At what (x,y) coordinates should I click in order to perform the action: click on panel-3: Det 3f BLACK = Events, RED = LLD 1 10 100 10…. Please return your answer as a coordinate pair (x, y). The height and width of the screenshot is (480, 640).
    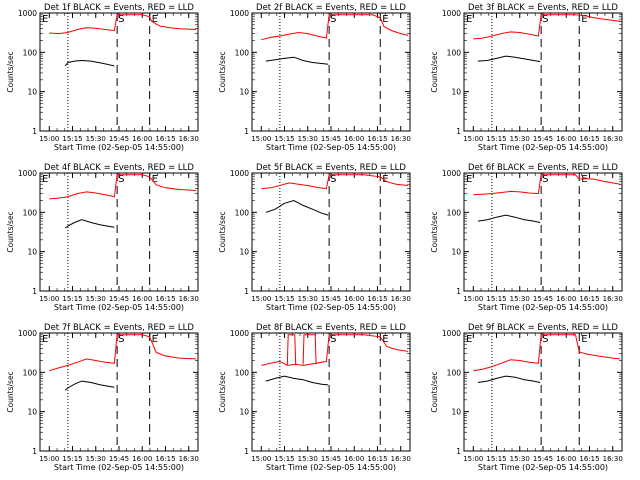
    Looking at the image, I should click on (526, 77).